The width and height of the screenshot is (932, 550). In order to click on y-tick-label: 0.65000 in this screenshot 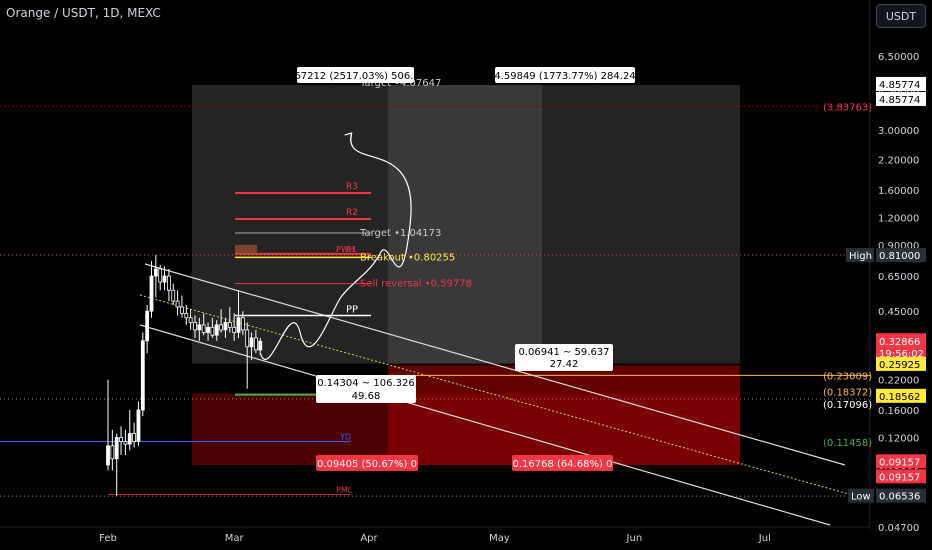, I will do `click(898, 277)`.